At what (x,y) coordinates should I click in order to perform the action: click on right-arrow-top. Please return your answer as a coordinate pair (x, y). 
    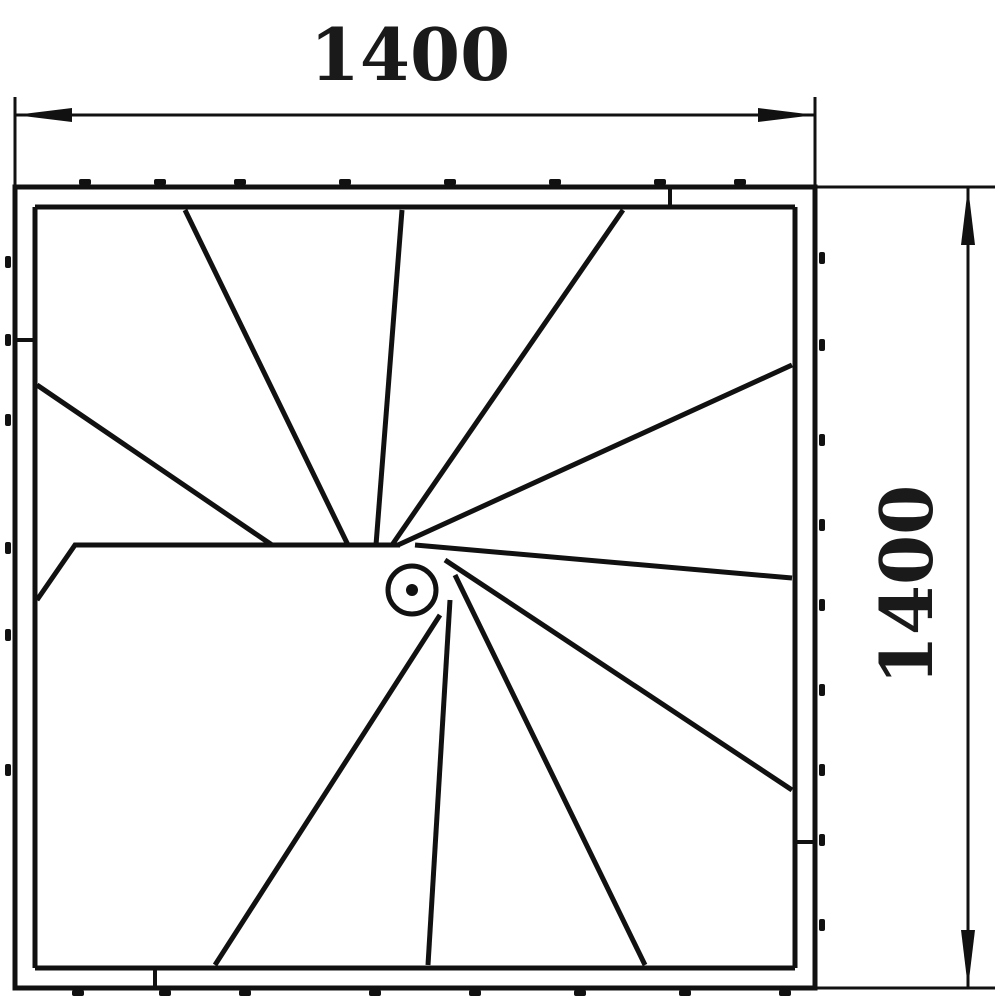
    Looking at the image, I should click on (968, 216).